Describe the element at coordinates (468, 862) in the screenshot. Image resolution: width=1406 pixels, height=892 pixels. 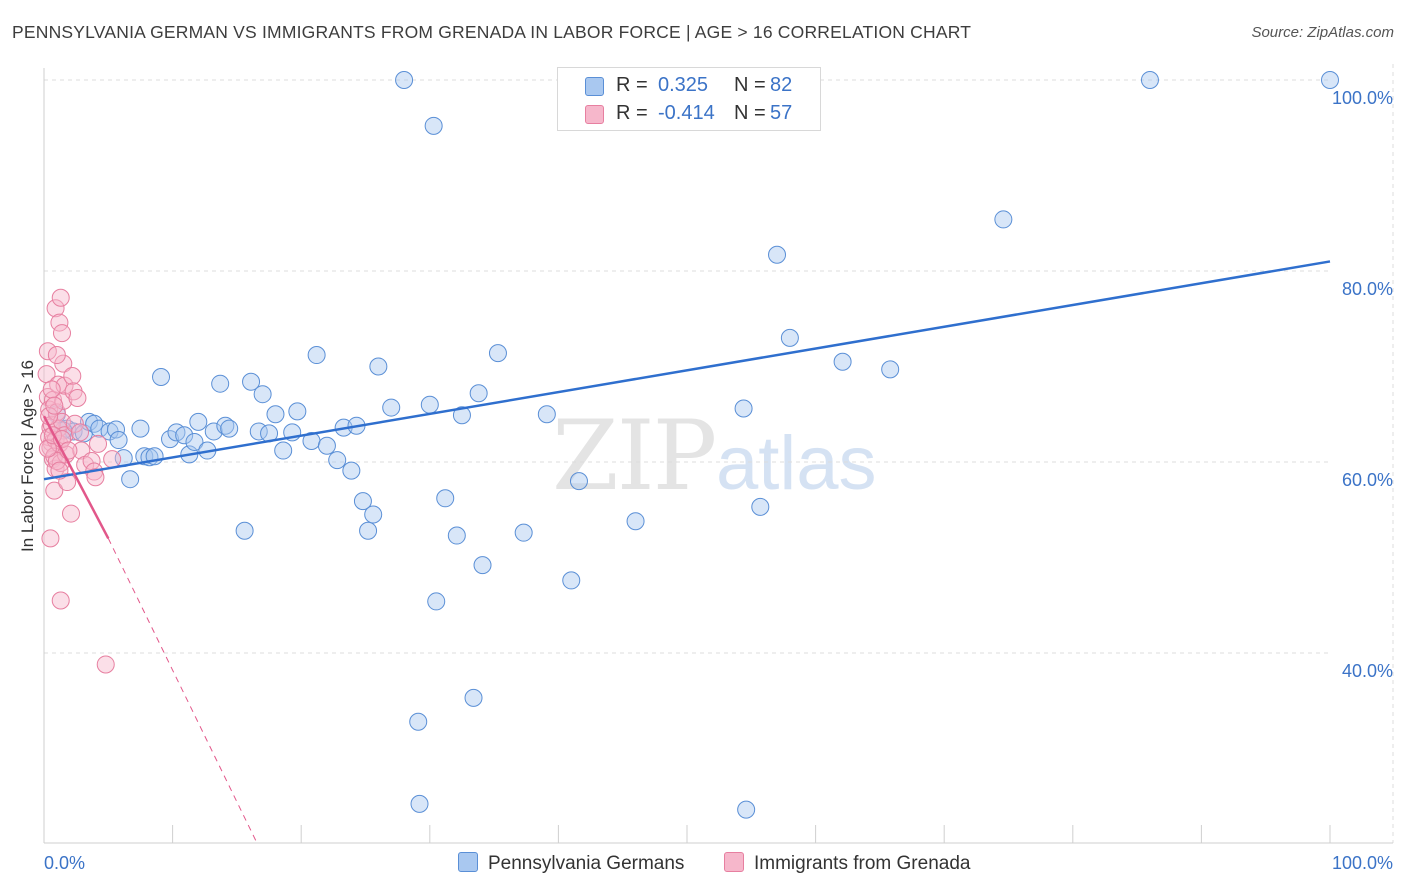
I see `legend-swatch-blue` at that location.